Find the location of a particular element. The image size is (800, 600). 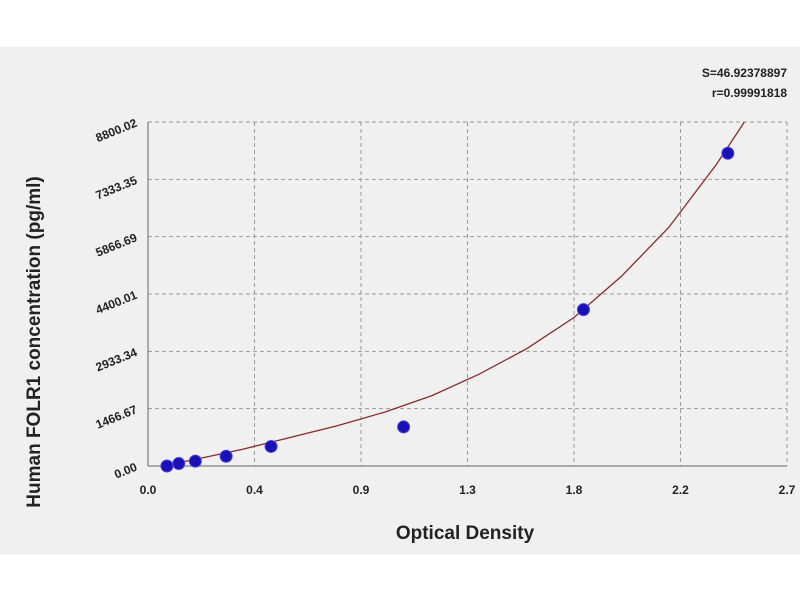

x-tick-label: 0.4 is located at coordinates (254, 490).